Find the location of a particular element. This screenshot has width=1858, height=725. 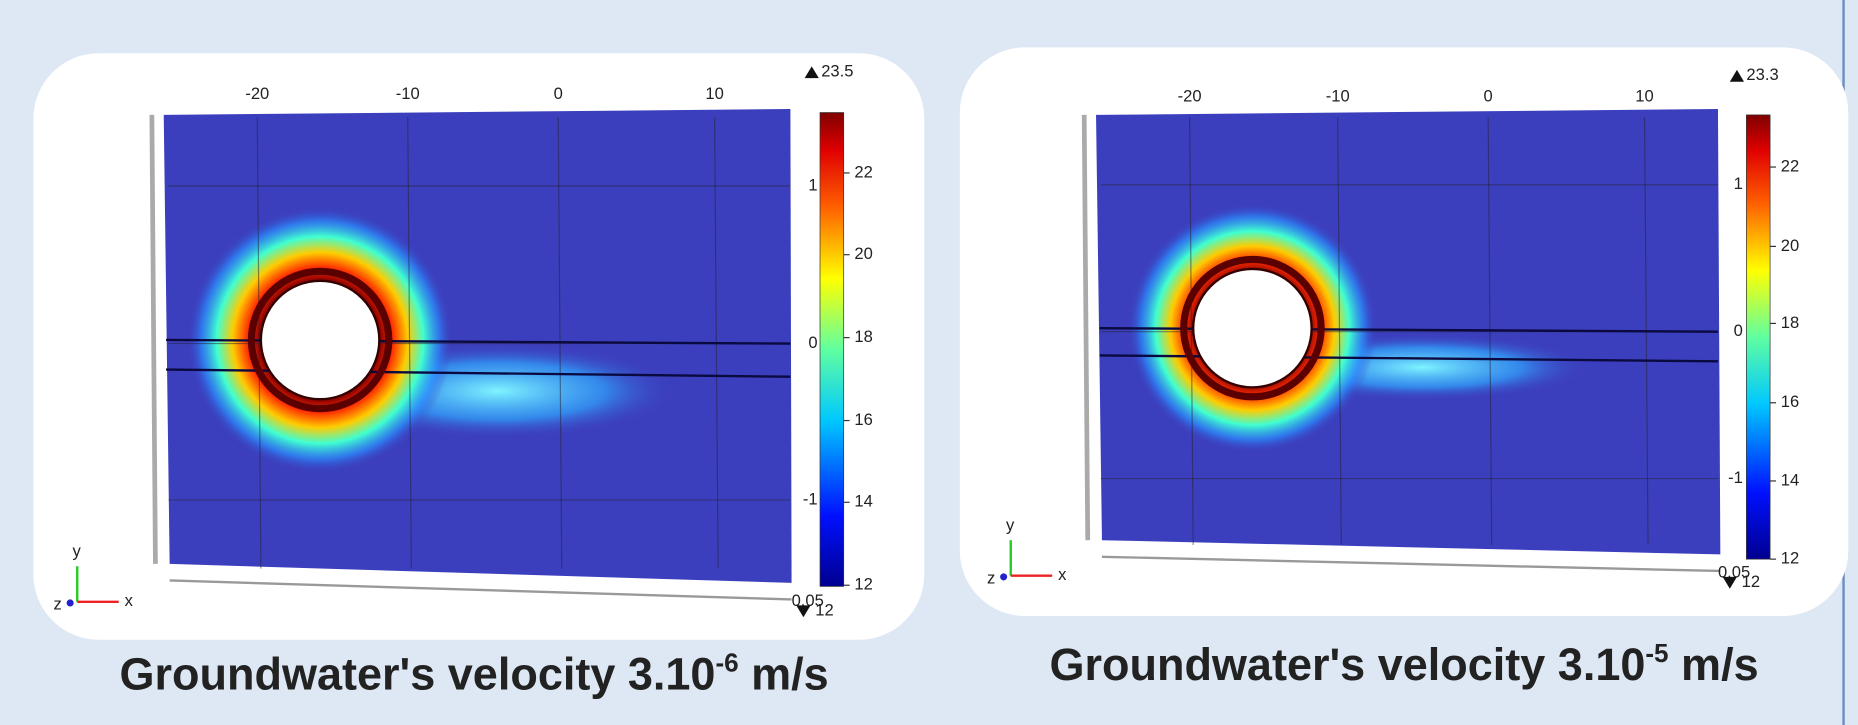

caption-exponent: -5 is located at coordinates (1656, 653).